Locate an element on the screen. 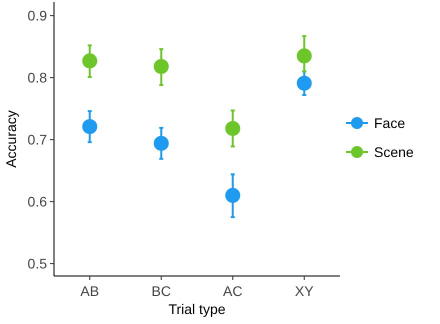 The image size is (440, 324). x-axis-title: Trial type is located at coordinates (197, 309).